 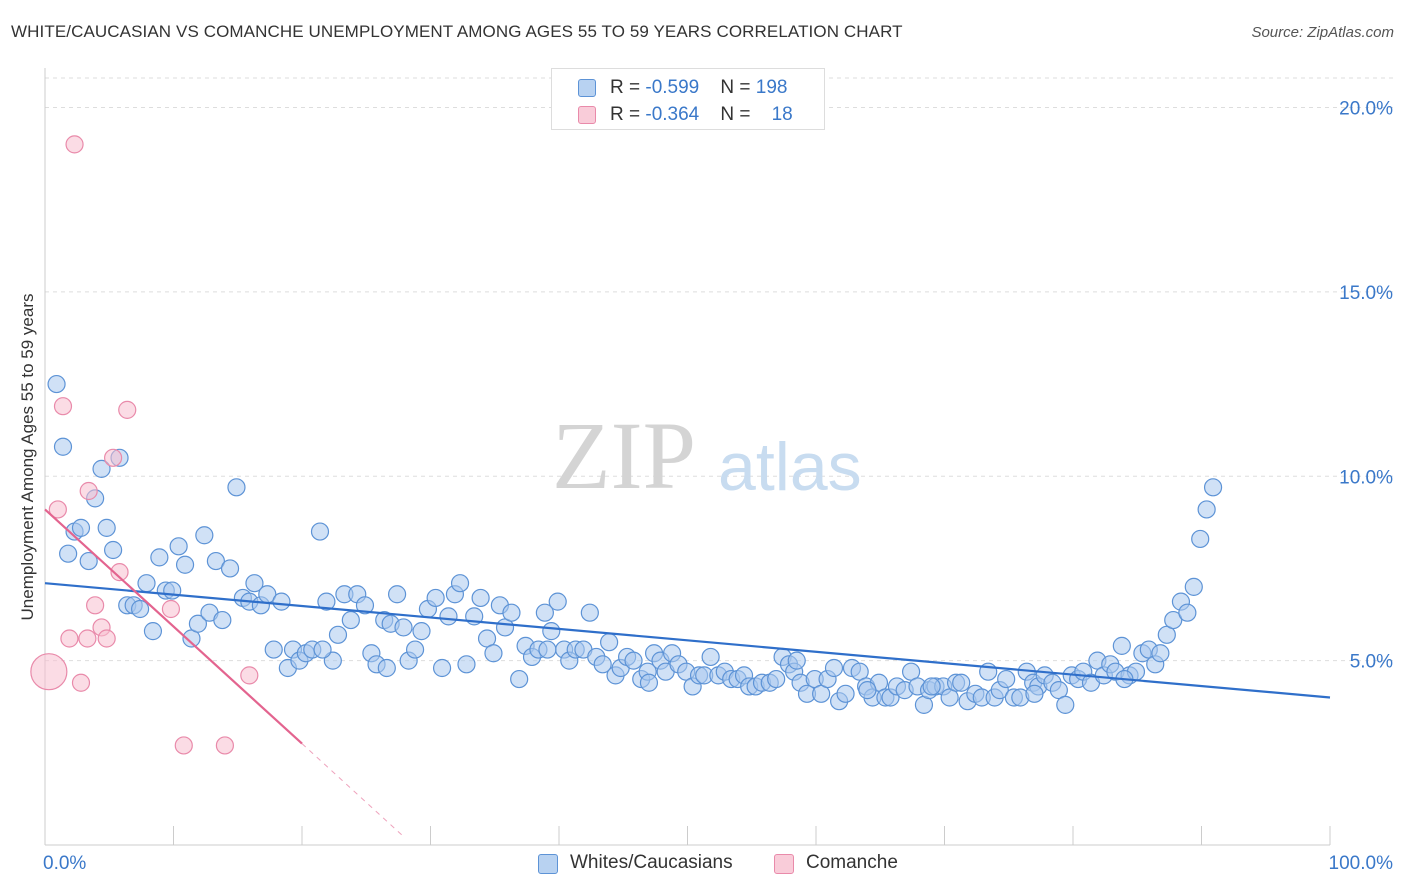 What do you see at coordinates (1371, 662) in the screenshot?
I see `y-tick-label: 5.0%` at bounding box center [1371, 662].